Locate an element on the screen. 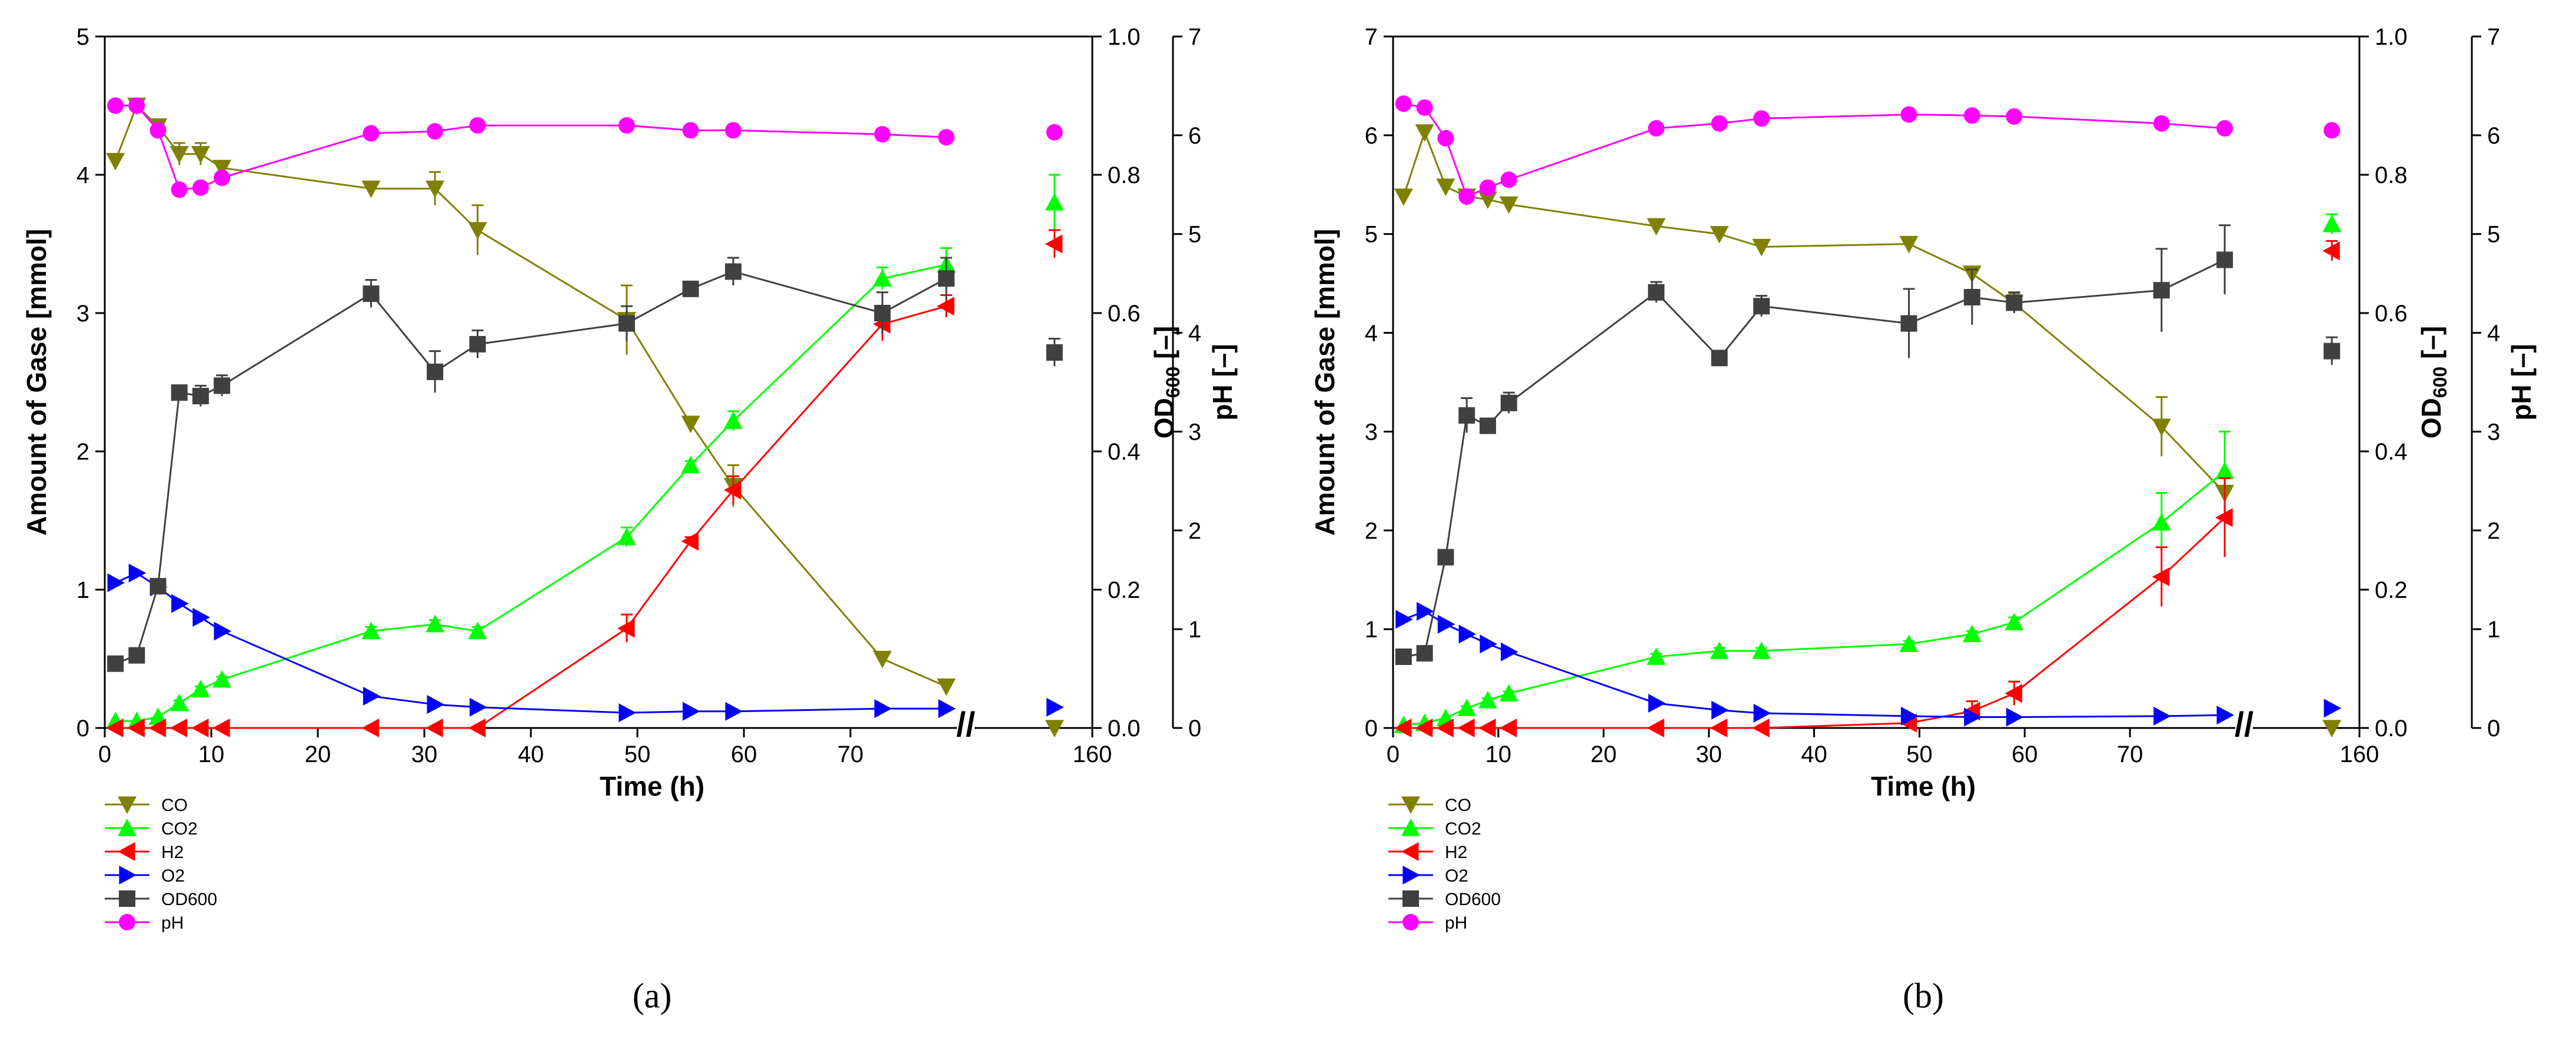  y-tick-label-od: 0.4 is located at coordinates (1124, 452).